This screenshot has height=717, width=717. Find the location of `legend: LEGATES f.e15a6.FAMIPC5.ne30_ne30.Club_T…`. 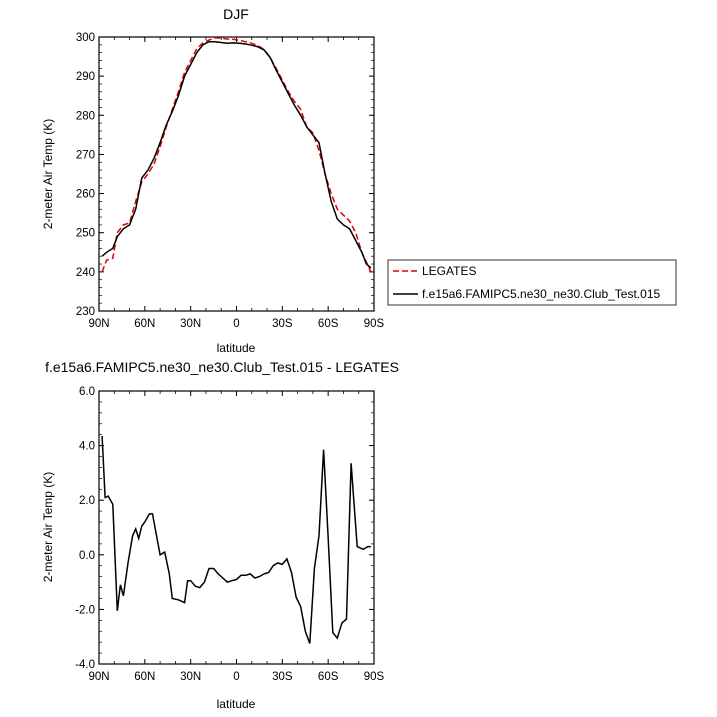

legend: LEGATES f.e15a6.FAMIPC5.ne30_ne30.Club_T… is located at coordinates (532, 282).